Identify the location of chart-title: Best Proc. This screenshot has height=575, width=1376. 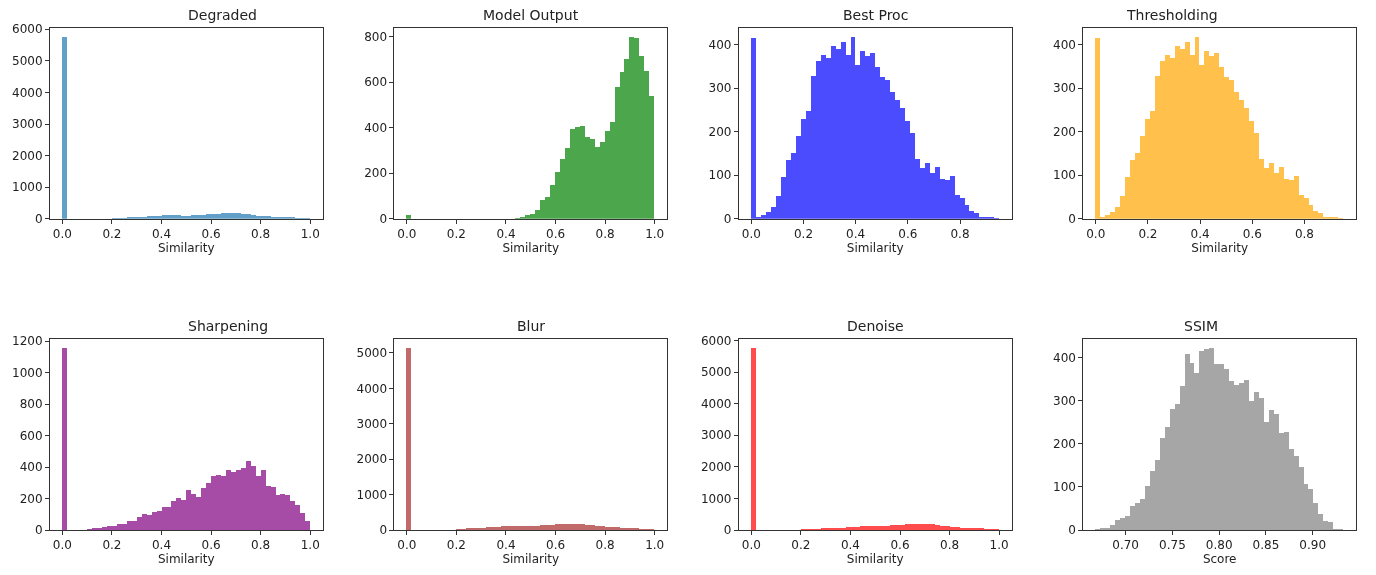
(876, 15).